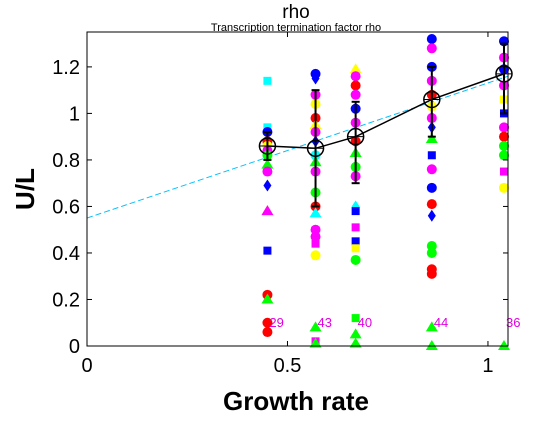 The width and height of the screenshot is (560, 425). What do you see at coordinates (385, 111) in the screenshot?
I see `mean-line-layer` at bounding box center [385, 111].